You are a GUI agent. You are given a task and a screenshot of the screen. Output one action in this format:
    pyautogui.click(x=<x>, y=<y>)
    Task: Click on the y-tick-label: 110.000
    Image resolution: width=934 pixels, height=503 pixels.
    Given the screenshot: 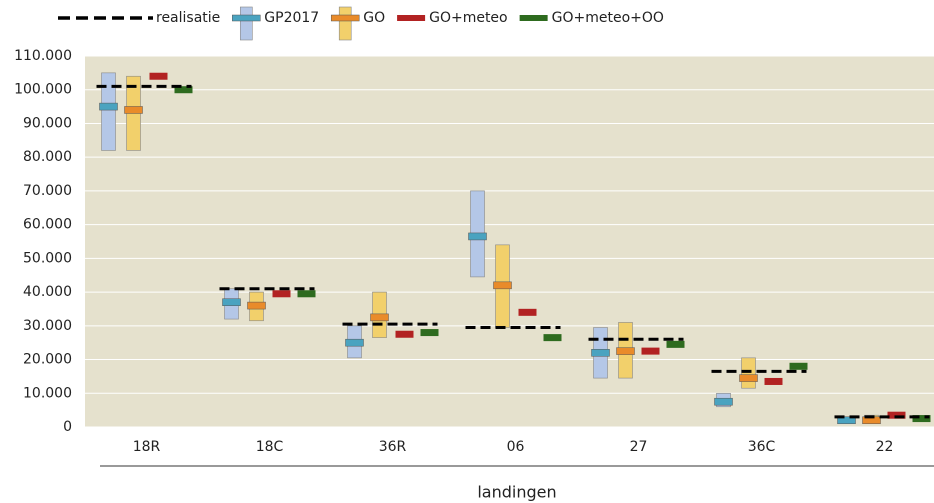 What is the action you would take?
    pyautogui.click(x=43, y=56)
    